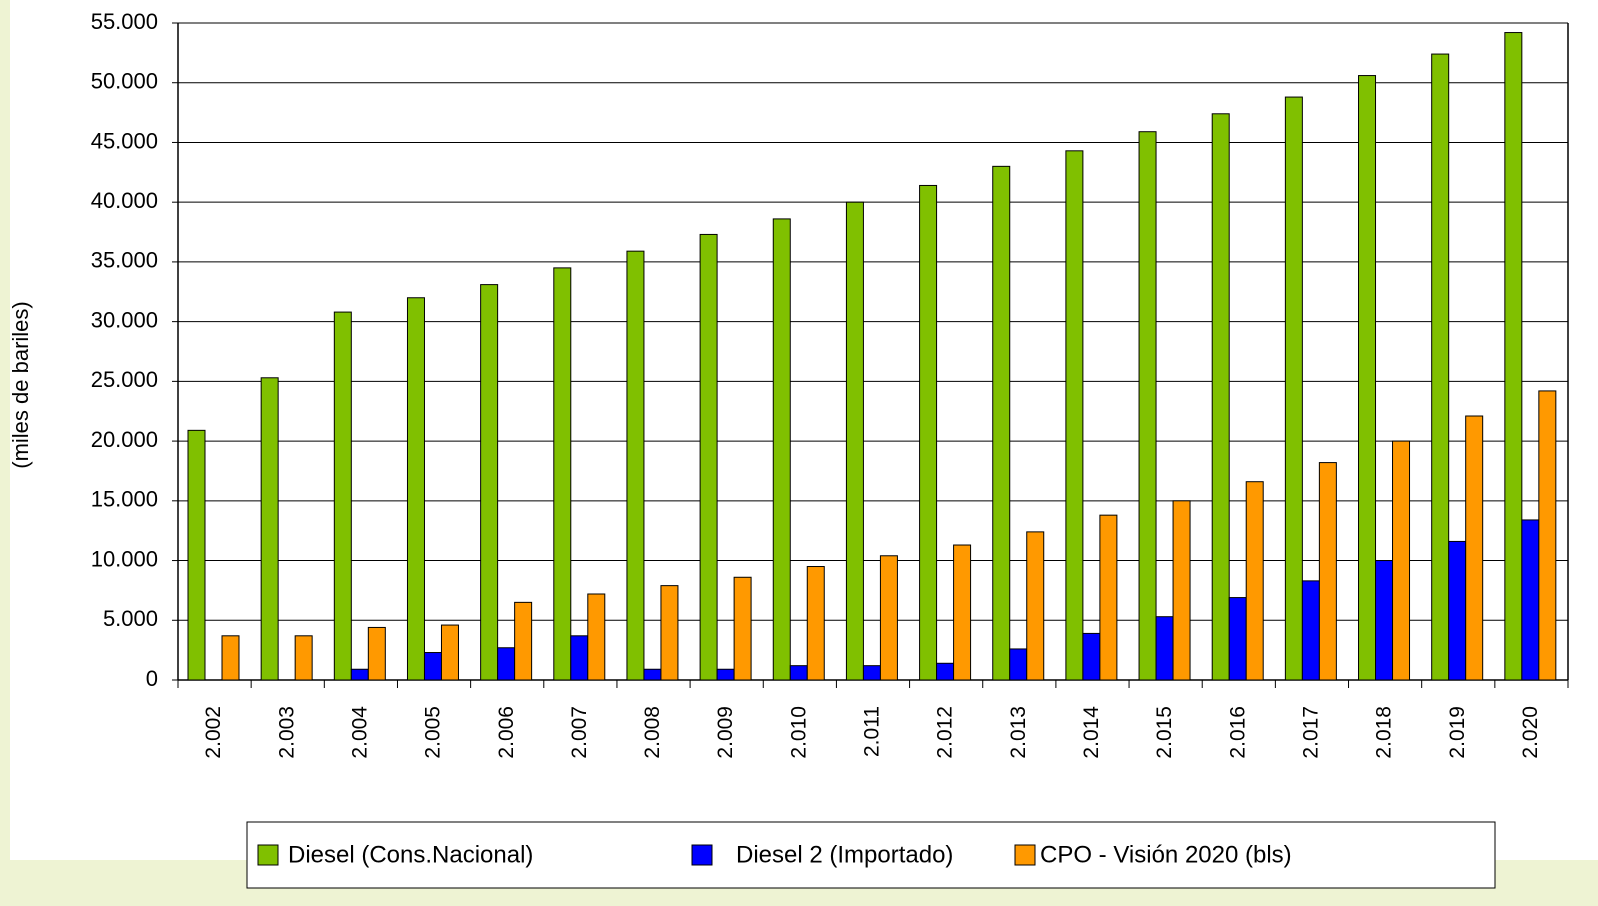  Describe the element at coordinates (1091, 732) in the screenshot. I see `x-tick-label: 2.014` at that location.